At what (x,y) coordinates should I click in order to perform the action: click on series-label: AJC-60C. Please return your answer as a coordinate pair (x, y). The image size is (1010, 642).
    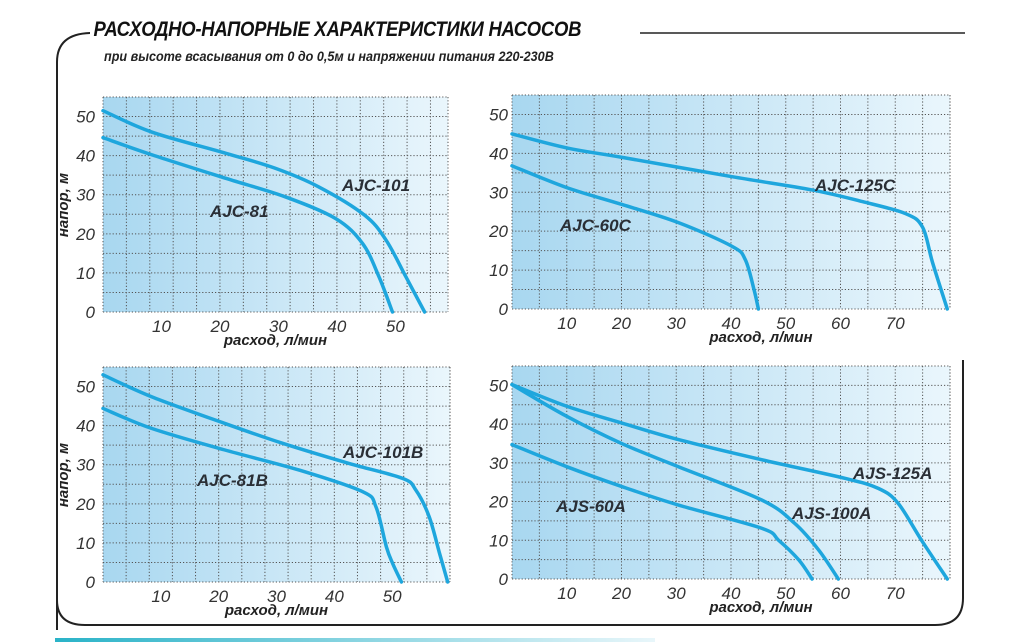
    Looking at the image, I should click on (595, 225).